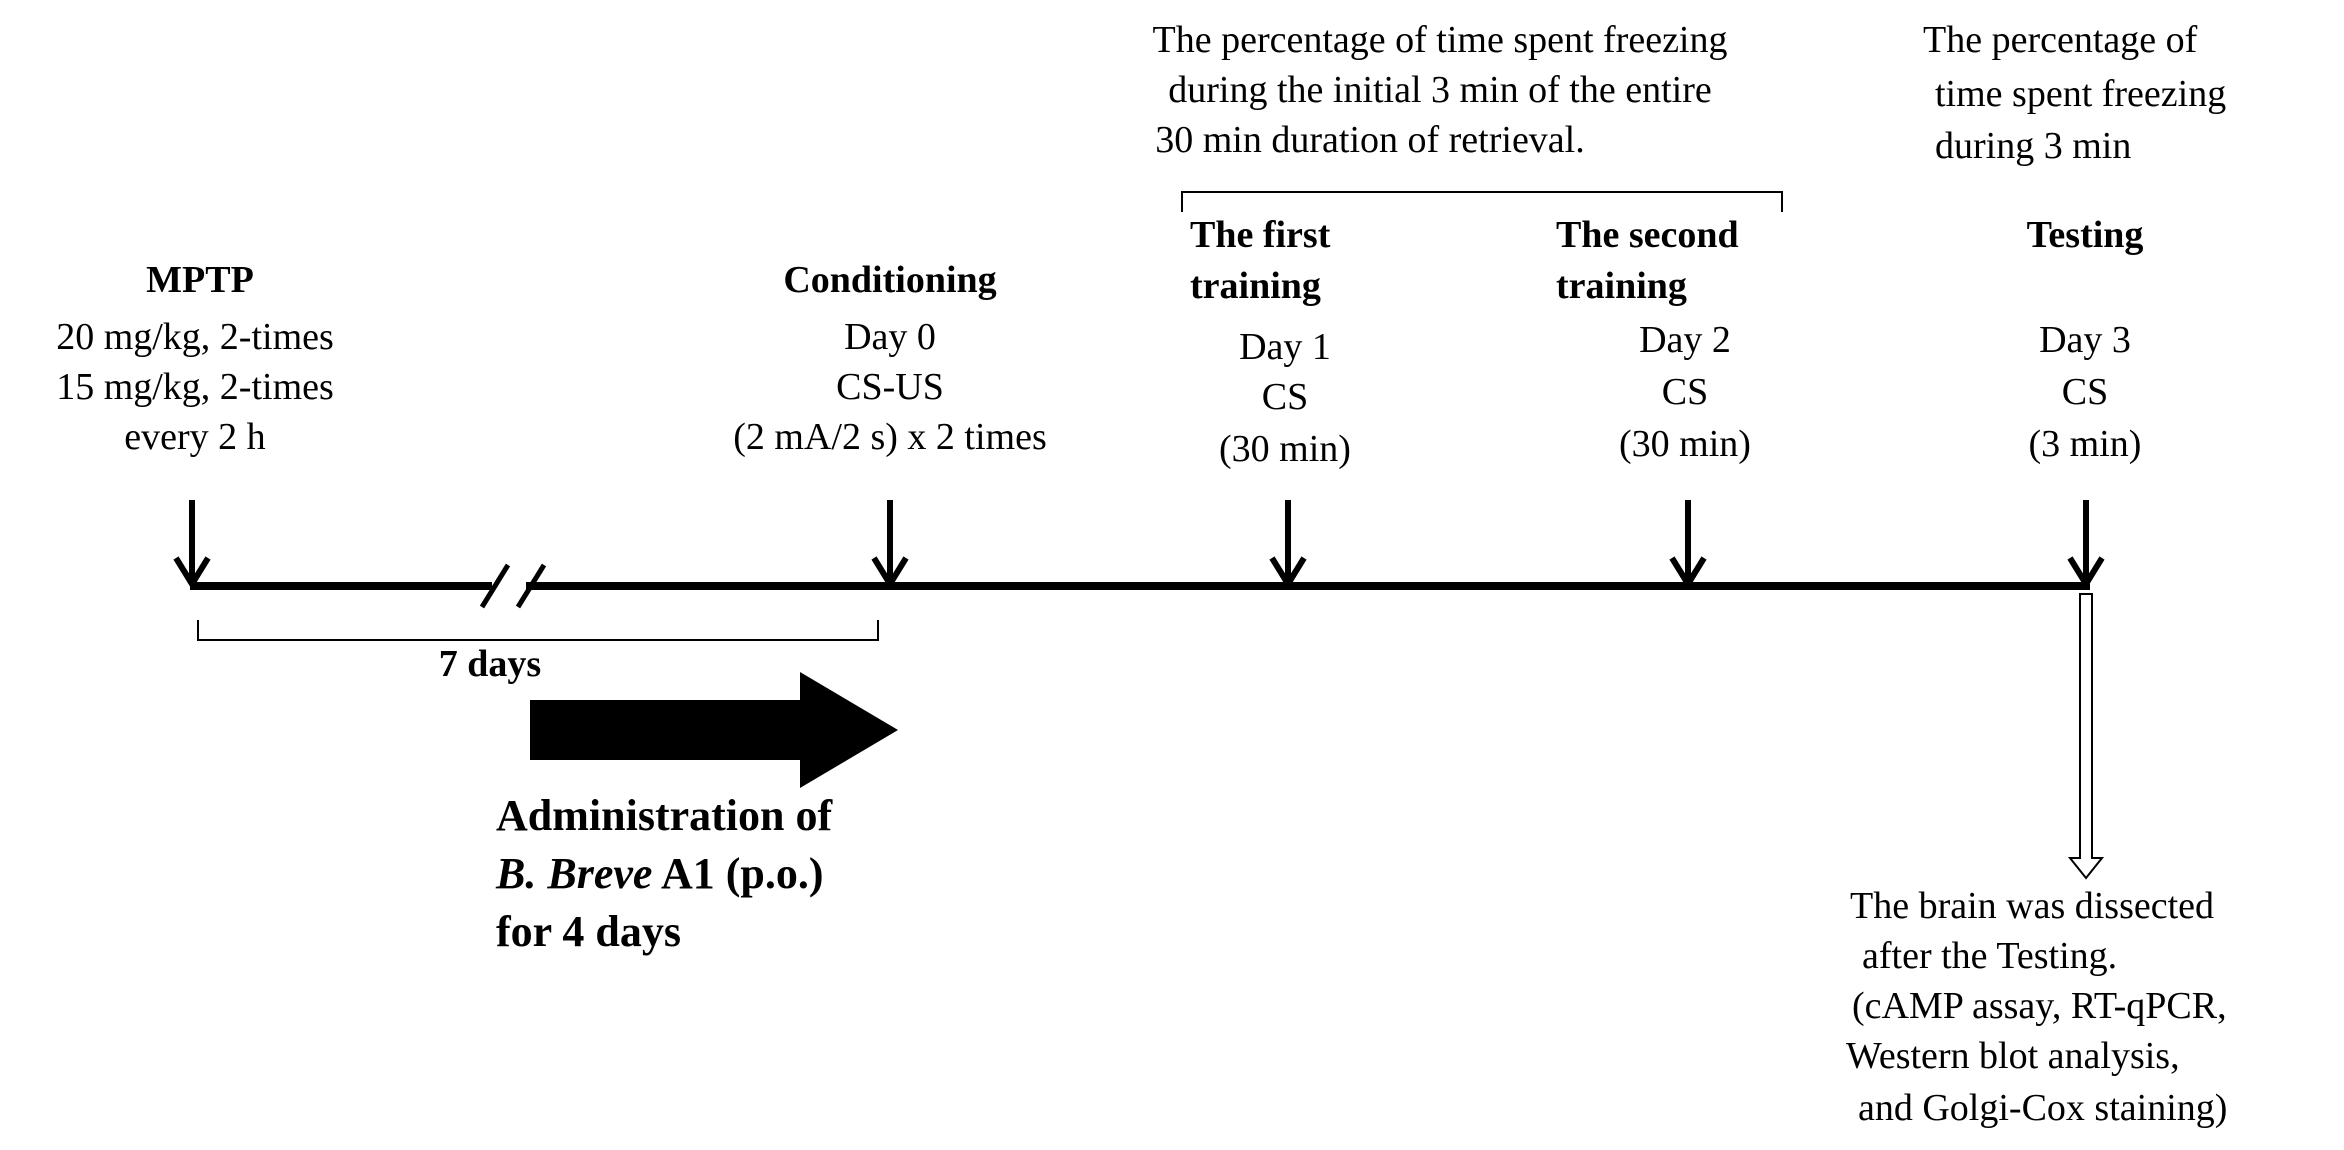 The width and height of the screenshot is (2344, 1150). What do you see at coordinates (1285, 397) in the screenshot?
I see `first-training-stimulus: CS` at bounding box center [1285, 397].